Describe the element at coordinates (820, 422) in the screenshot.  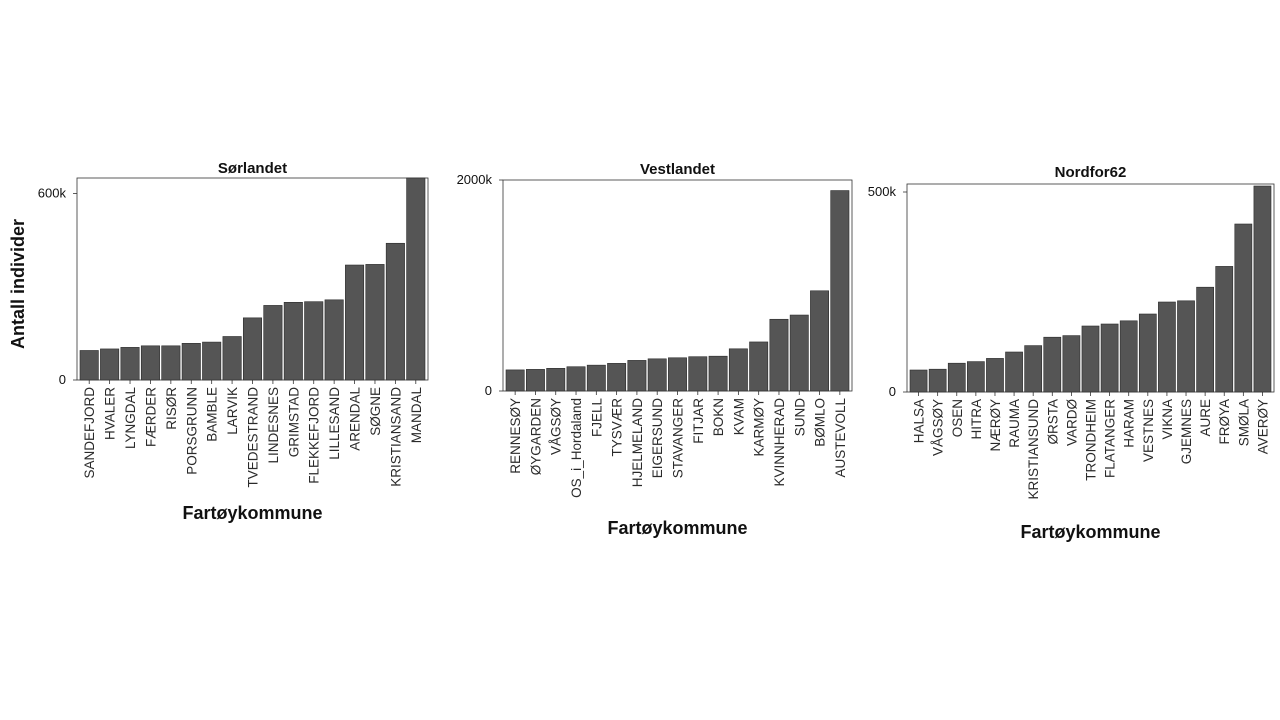
I see `x-tick-label: BØMLO` at that location.